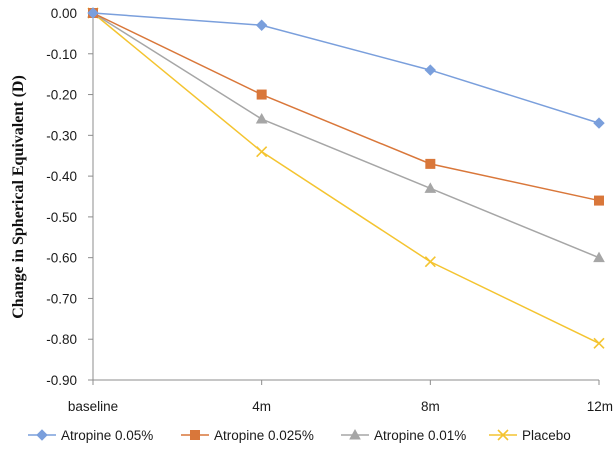  What do you see at coordinates (61, 54) in the screenshot?
I see `y-tick-label: -0.10` at bounding box center [61, 54].